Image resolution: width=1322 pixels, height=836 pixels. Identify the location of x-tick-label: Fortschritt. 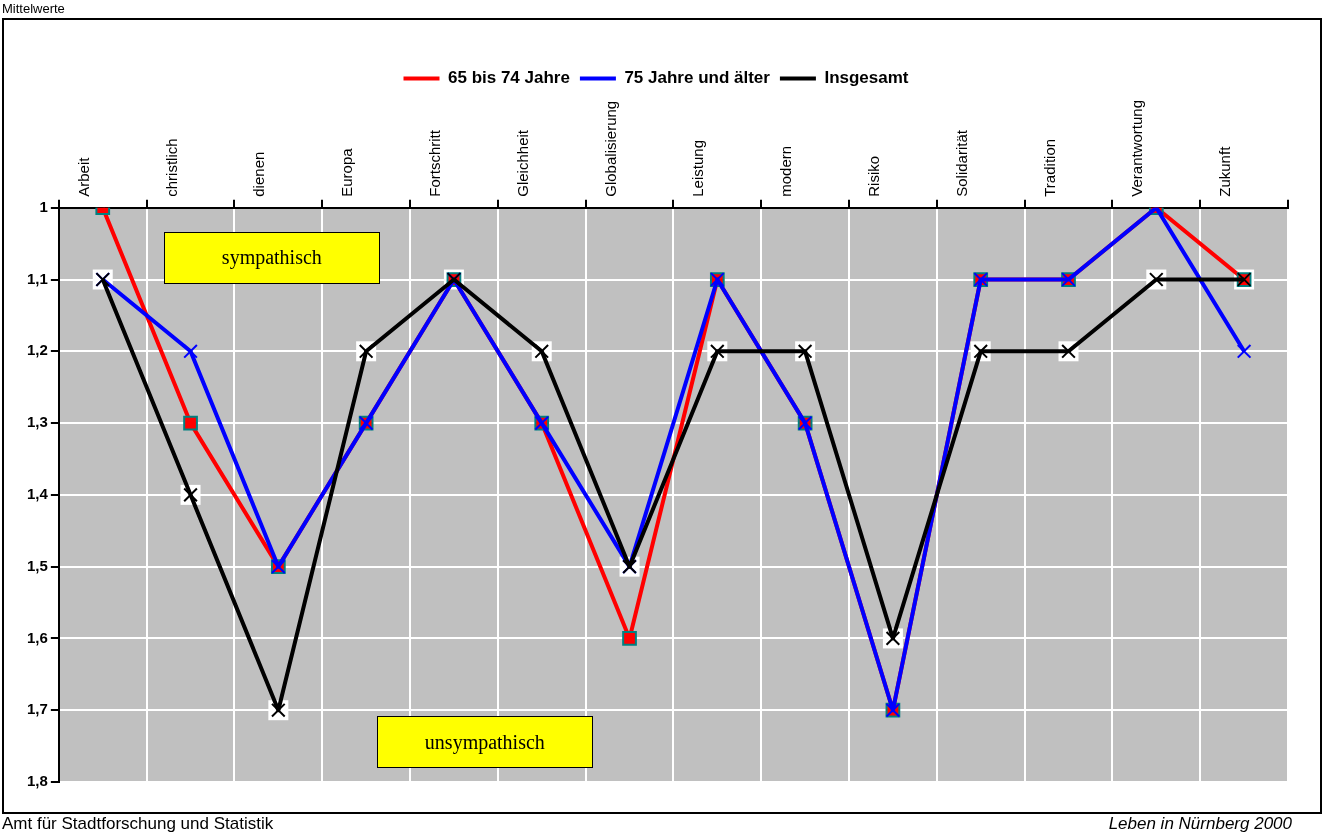
(435, 163).